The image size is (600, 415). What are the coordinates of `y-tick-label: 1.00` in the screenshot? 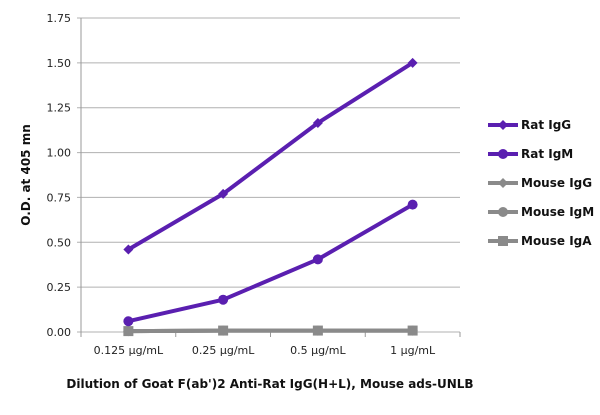 It's located at (59, 153).